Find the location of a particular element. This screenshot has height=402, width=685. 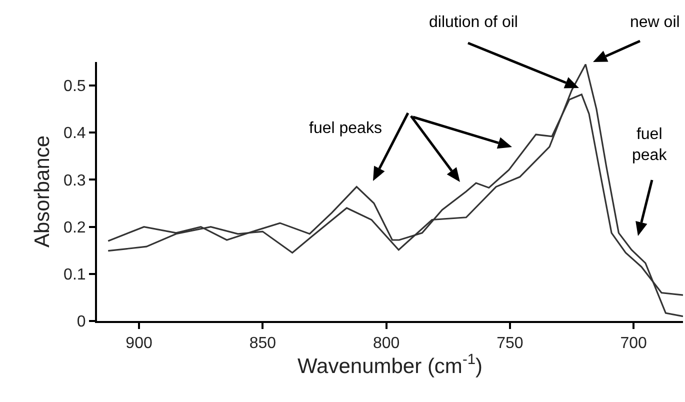

text: new oil is located at coordinates (655, 22).